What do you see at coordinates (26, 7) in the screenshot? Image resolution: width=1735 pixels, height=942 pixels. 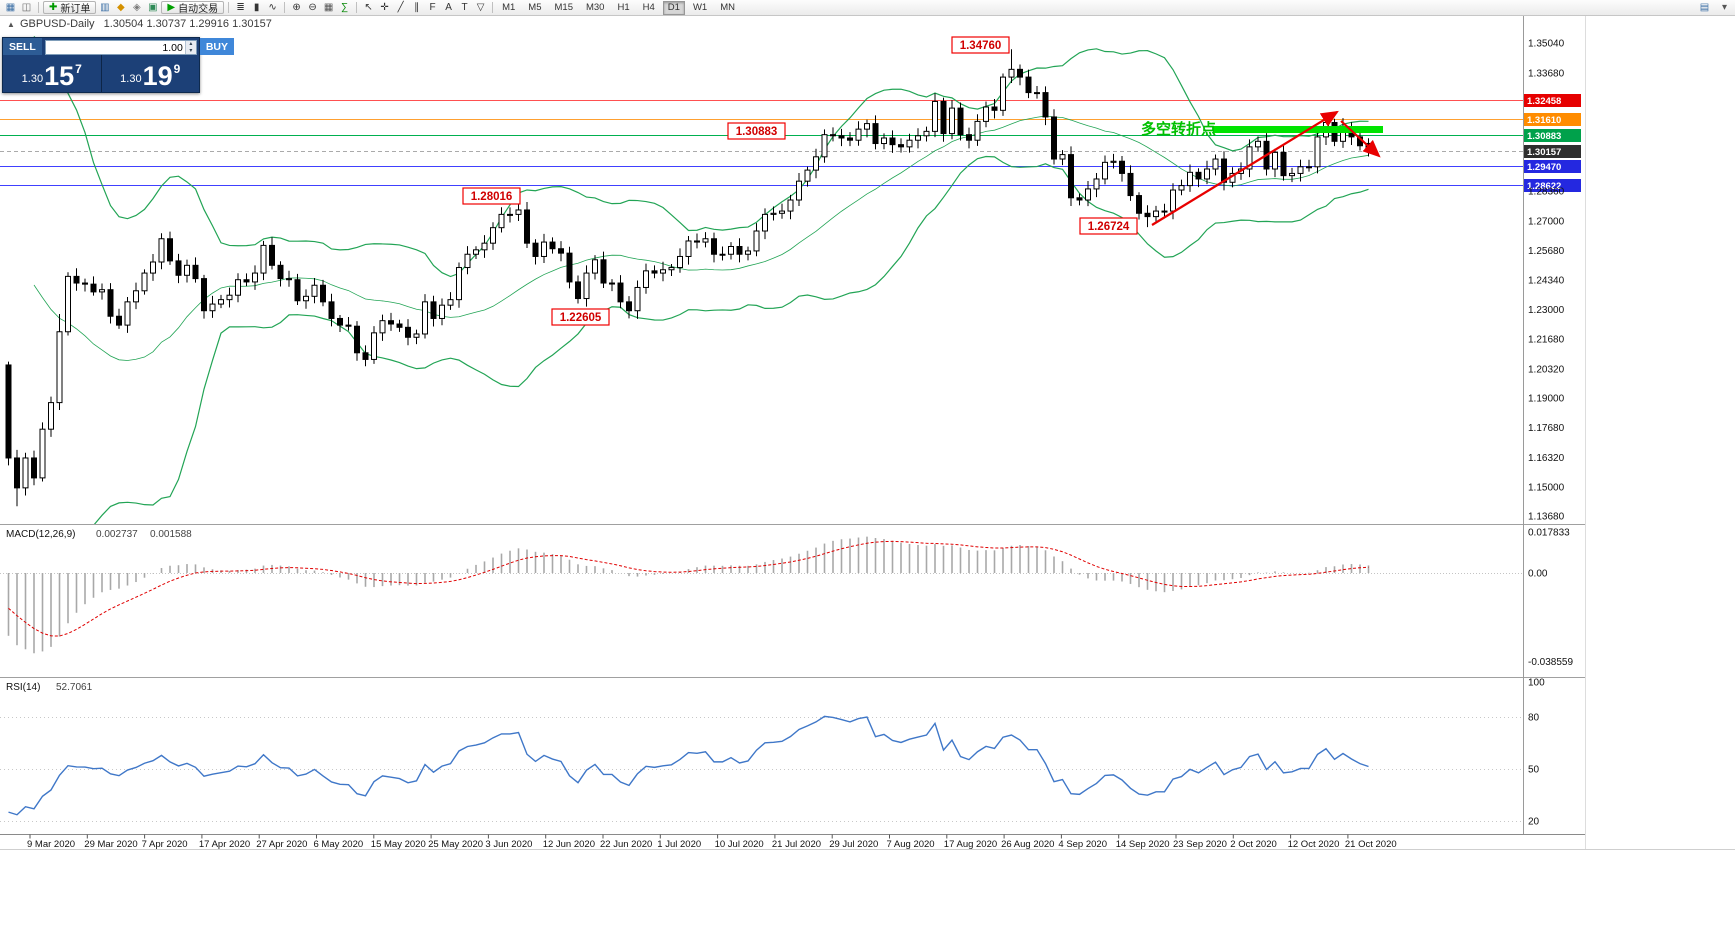 I see `profiles-icon: ◫` at bounding box center [26, 7].